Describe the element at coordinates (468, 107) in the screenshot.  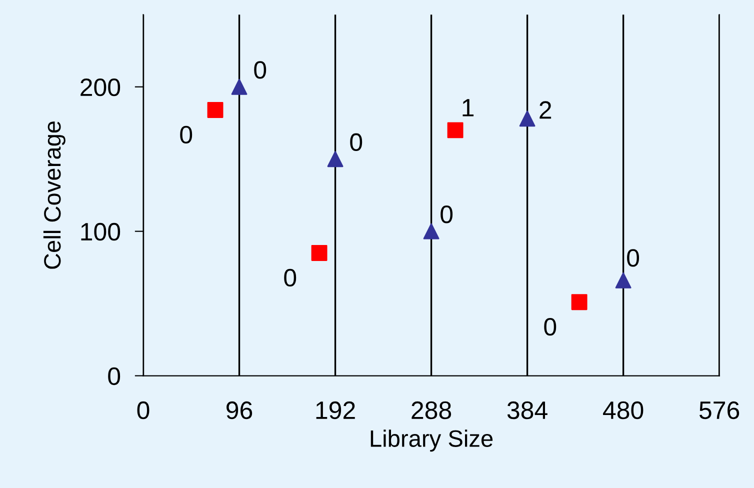
I see `annotation: 1` at that location.